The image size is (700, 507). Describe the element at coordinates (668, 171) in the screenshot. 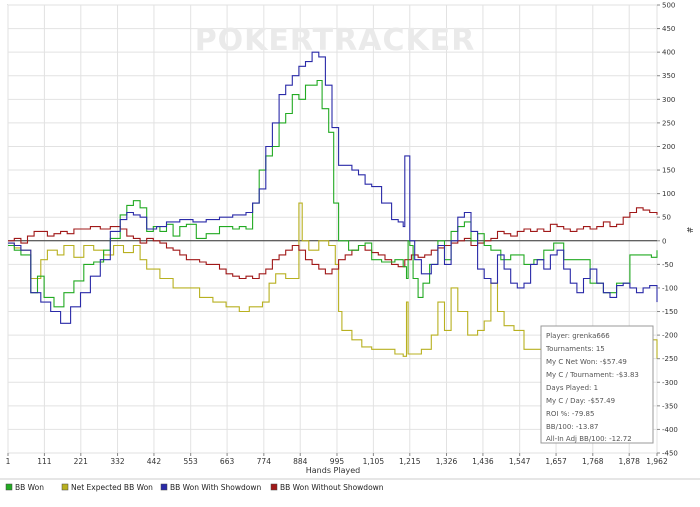

I see `y-tick-label: 150` at that location.